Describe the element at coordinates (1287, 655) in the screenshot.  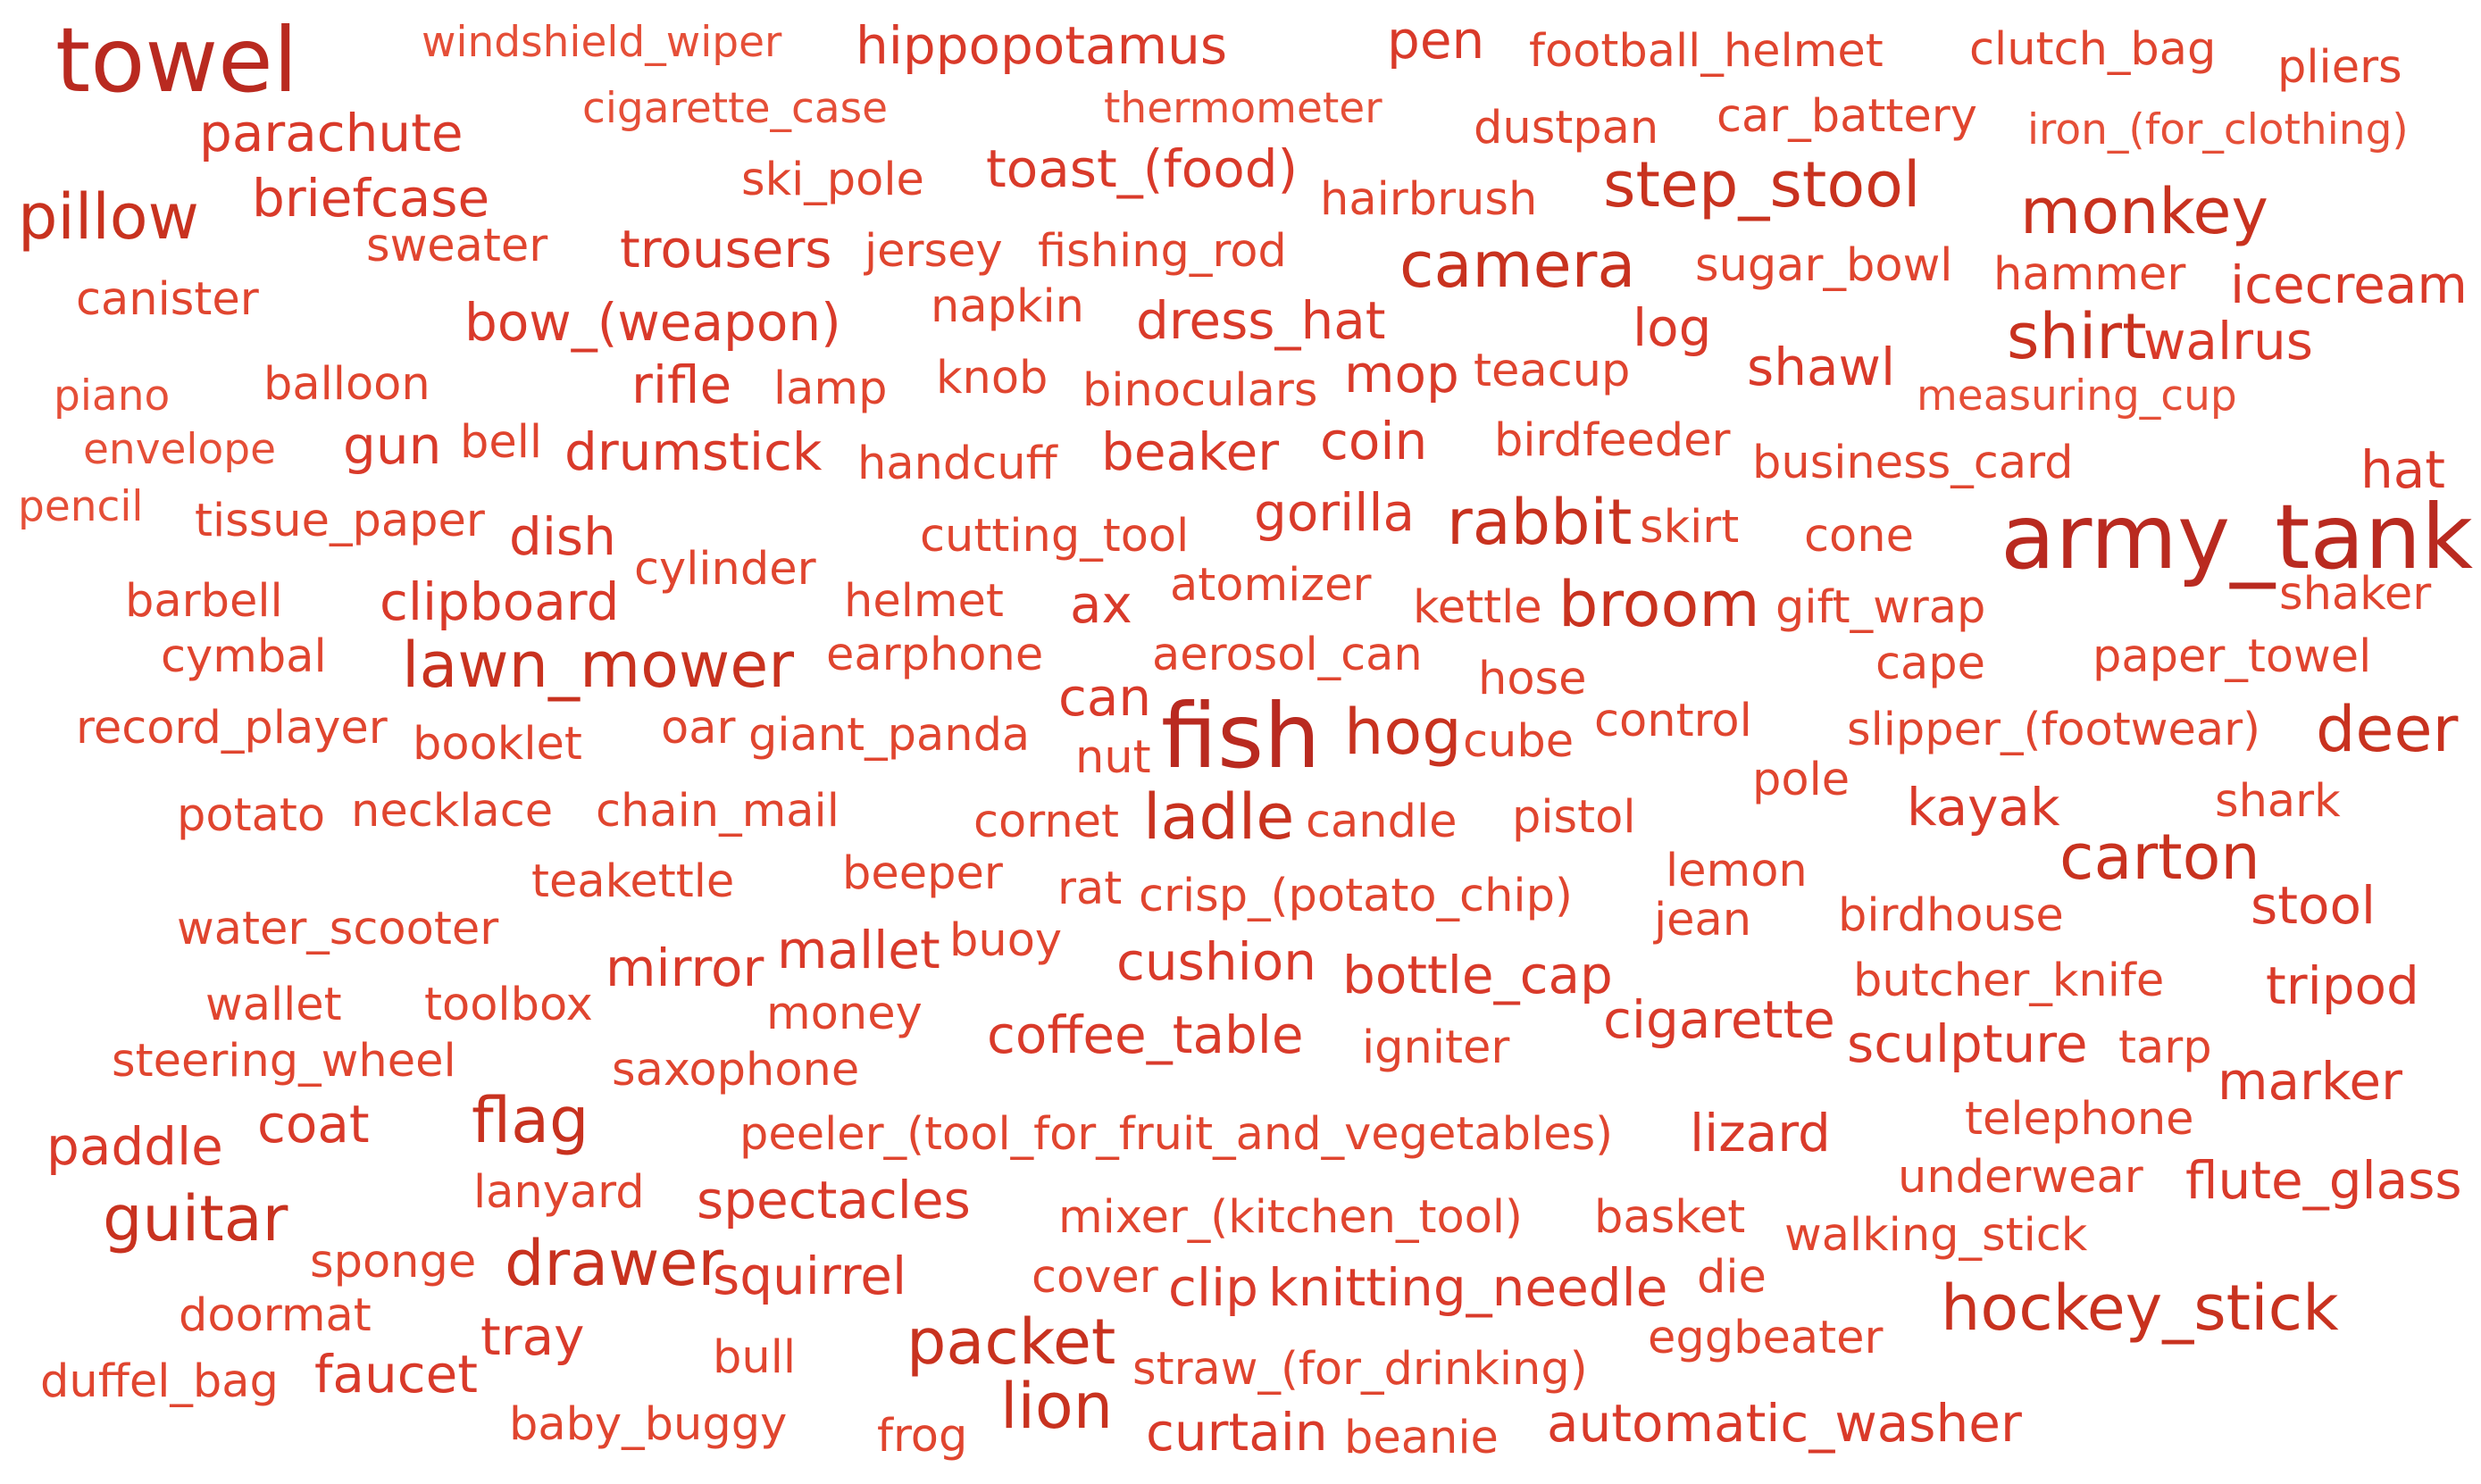
I see `word-aerosol-can: aerosol_can` at that location.